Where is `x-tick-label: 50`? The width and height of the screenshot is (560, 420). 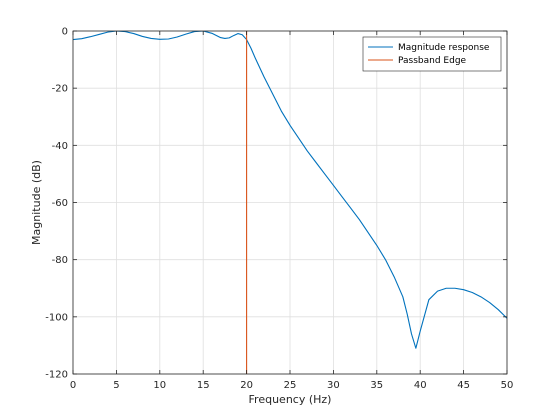 x-tick-label: 50 is located at coordinates (507, 385).